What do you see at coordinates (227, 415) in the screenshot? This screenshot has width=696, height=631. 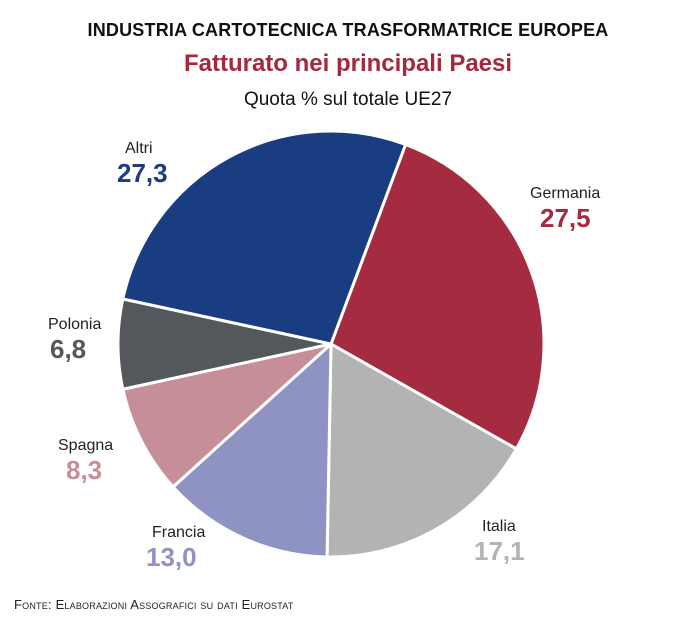 I see `pie-slice-spagna` at bounding box center [227, 415].